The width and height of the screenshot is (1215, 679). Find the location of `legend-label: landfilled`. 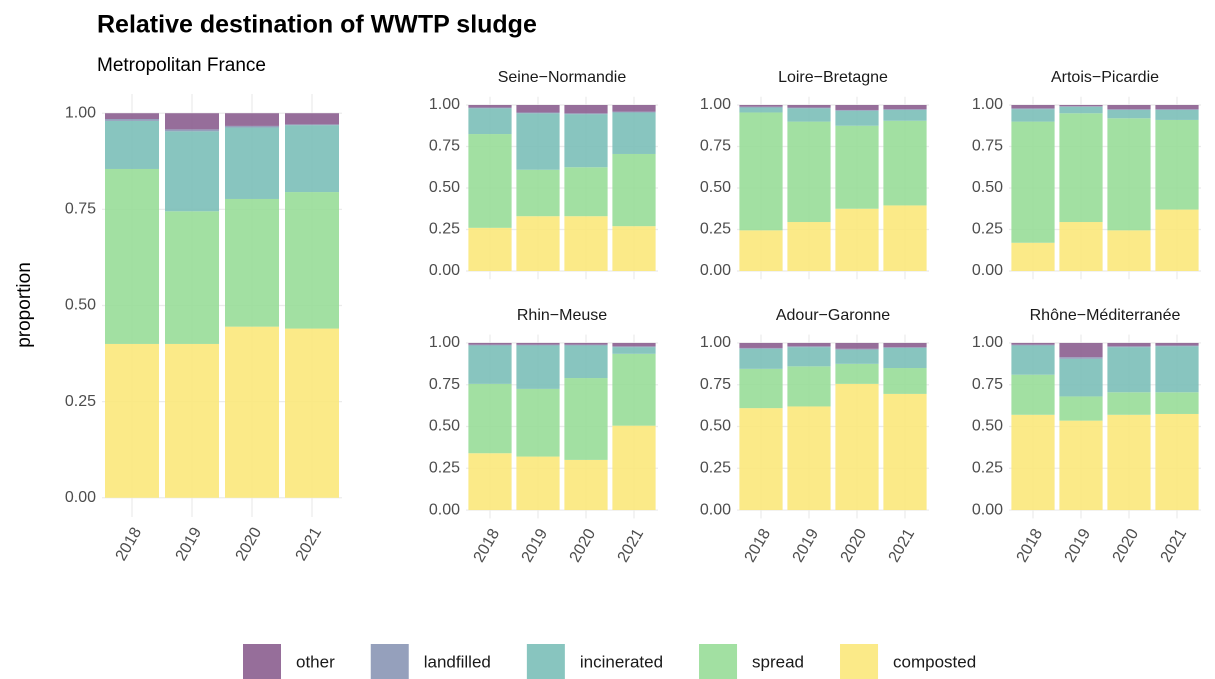

legend-label: landfilled is located at coordinates (457, 661).